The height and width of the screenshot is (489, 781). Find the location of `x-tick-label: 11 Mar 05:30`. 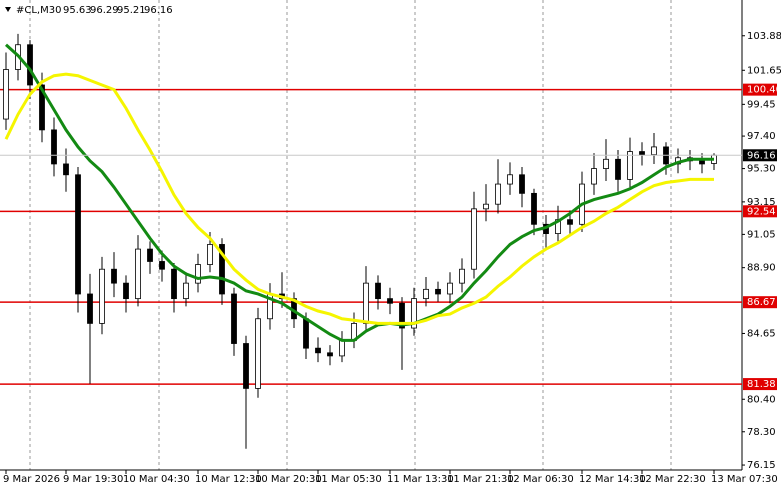

x-tick-label: 11 Mar 05:30 is located at coordinates (348, 479).